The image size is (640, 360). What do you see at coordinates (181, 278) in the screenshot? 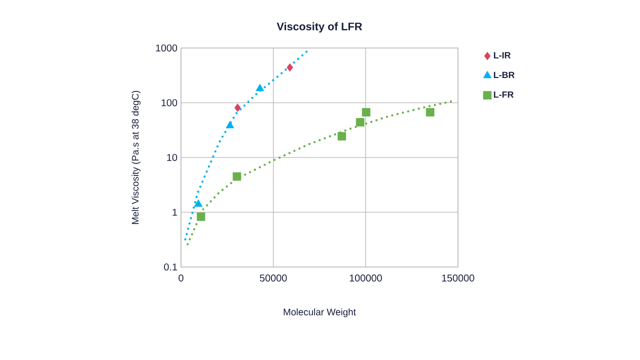
I see `x-tick-label: 0` at bounding box center [181, 278].